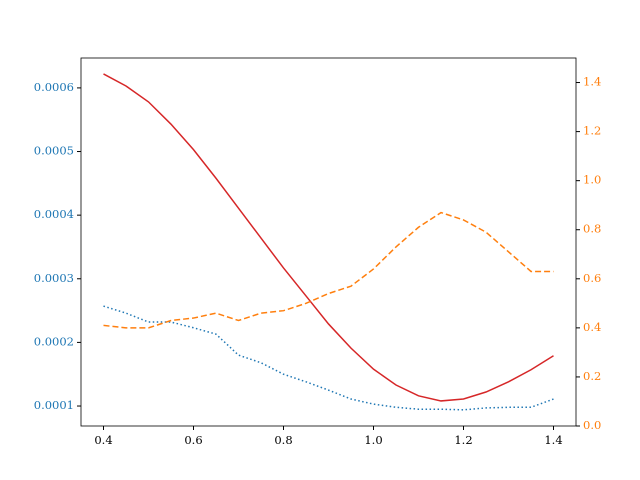  Describe the element at coordinates (592, 131) in the screenshot. I see `y2-tick-label: 1.2` at that location.